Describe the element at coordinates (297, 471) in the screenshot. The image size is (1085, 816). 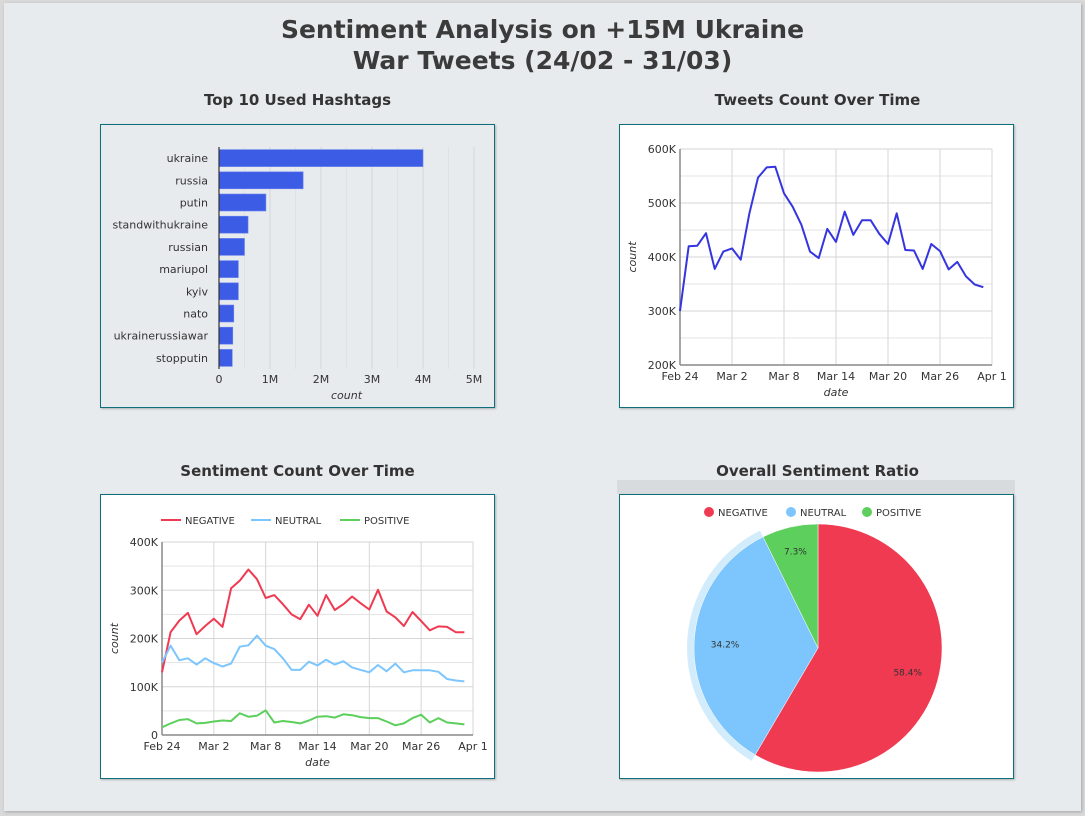
I see `sentiment-chart-title: Sentiment Count Over Time` at that location.